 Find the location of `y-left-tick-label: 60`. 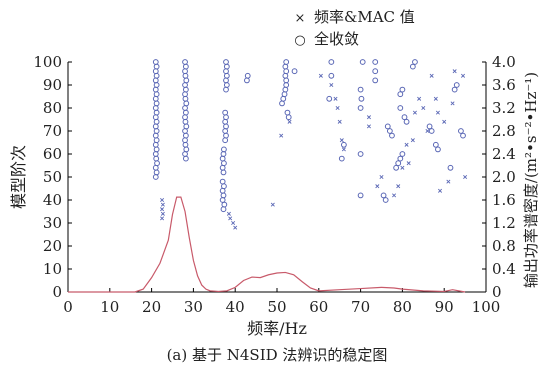

y-left-tick-label: 60 is located at coordinates (52, 154).